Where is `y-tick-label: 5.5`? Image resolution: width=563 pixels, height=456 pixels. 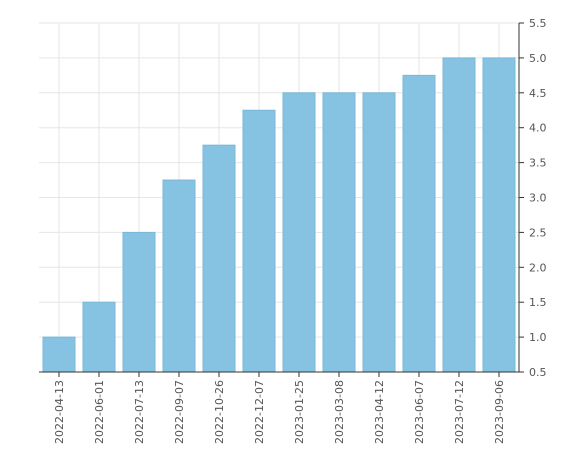
y-tick-label: 5.5 is located at coordinates (538, 23).